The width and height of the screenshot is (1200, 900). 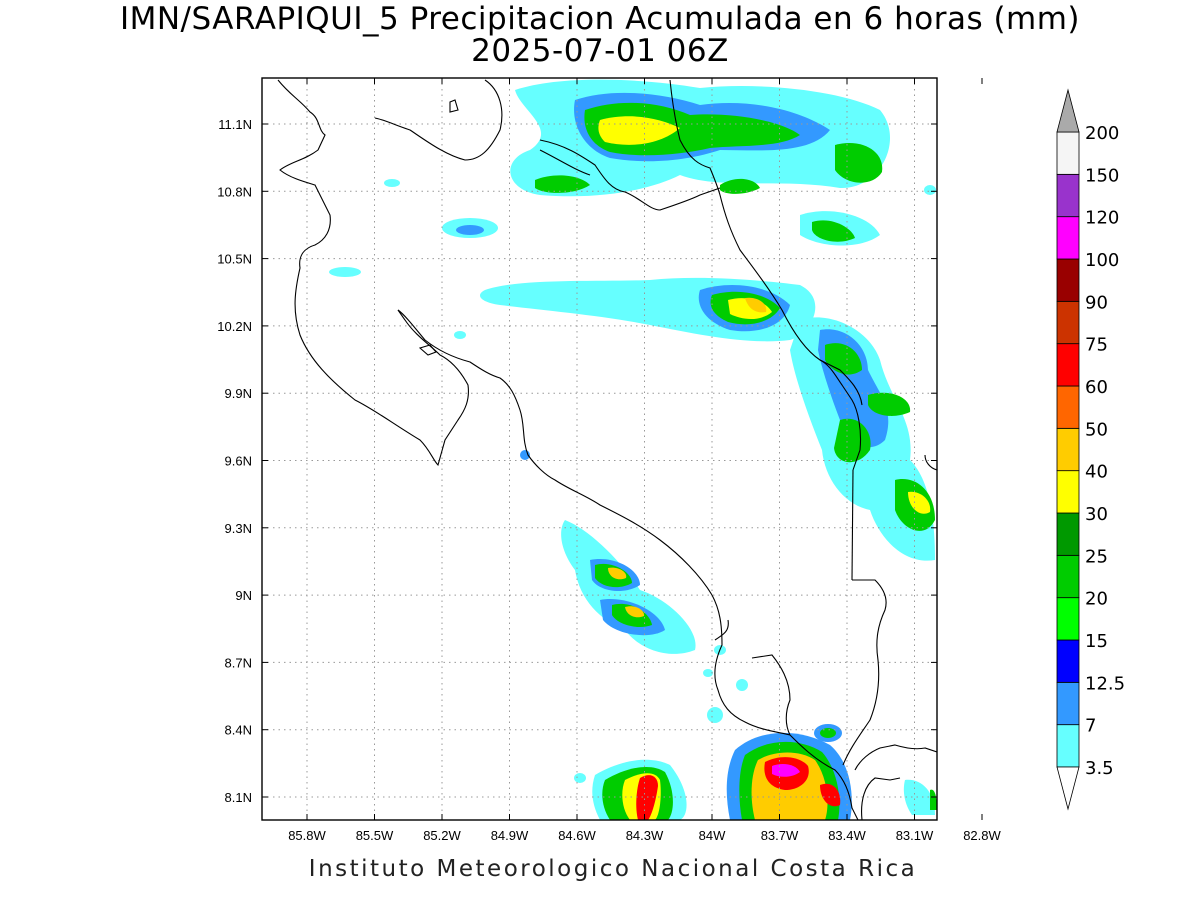 What do you see at coordinates (1096, 514) in the screenshot?
I see `colorbar-label: 30` at bounding box center [1096, 514].